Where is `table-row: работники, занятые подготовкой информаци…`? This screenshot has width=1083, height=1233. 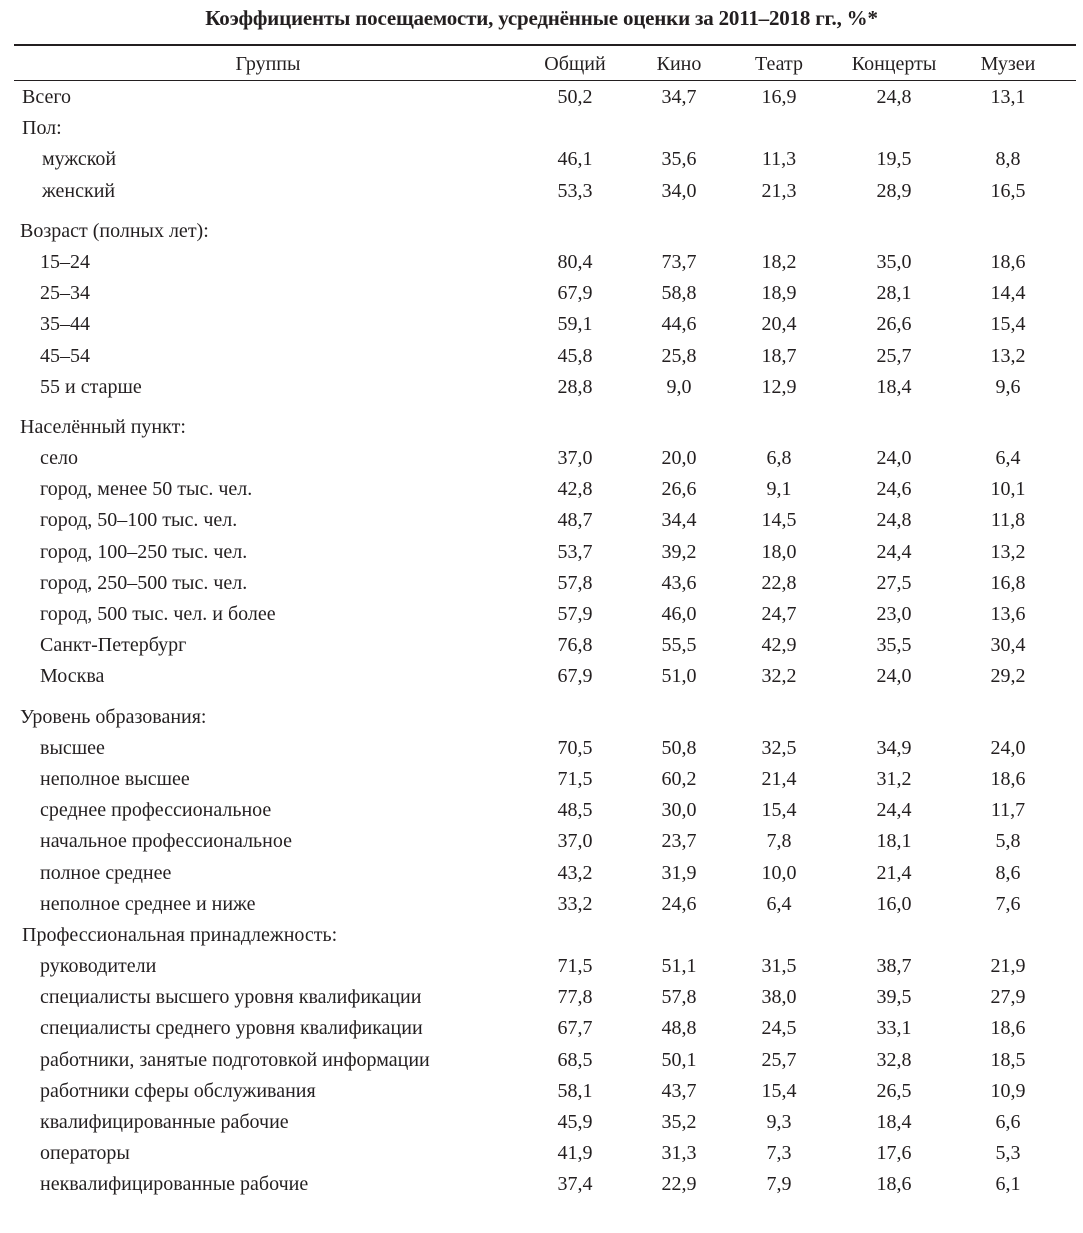
table-row: работники, занятые подготовкой информаци… is located at coordinates (541, 1061).